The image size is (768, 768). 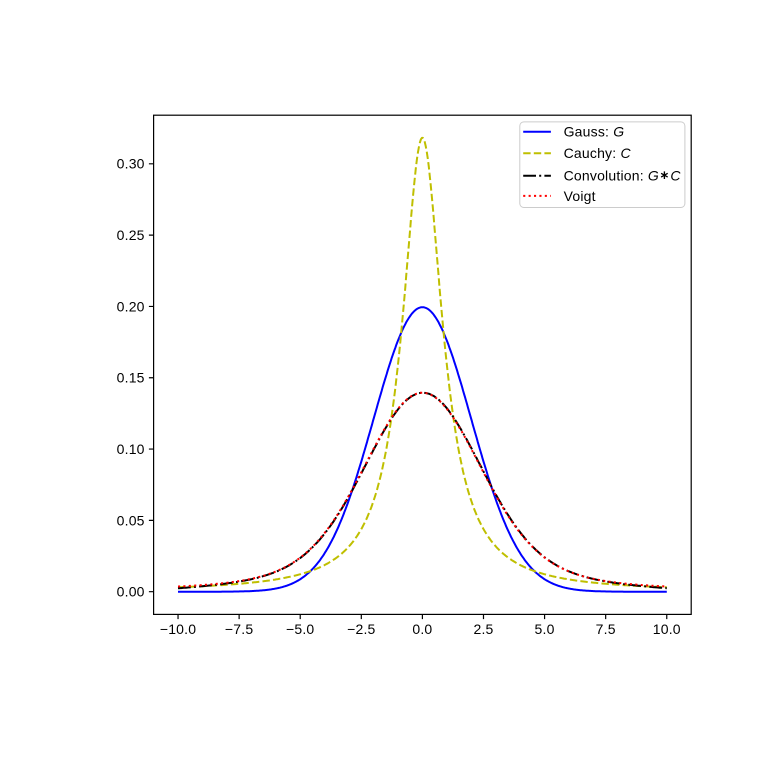 I want to click on svg-text: 0.00, so click(x=131, y=592).